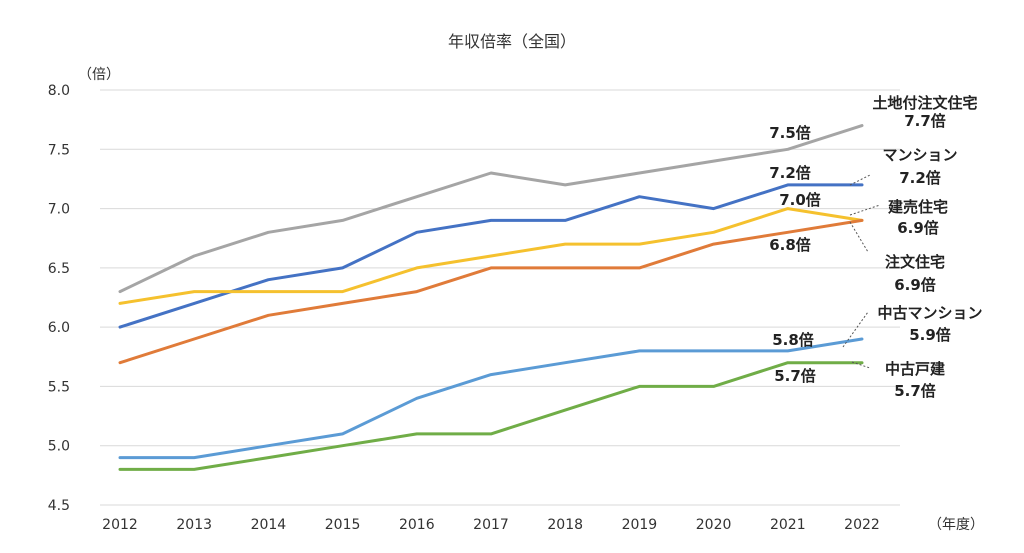 The height and width of the screenshot is (553, 1024). What do you see at coordinates (120, 525) in the screenshot?
I see `x-tick-label: 2012` at bounding box center [120, 525].